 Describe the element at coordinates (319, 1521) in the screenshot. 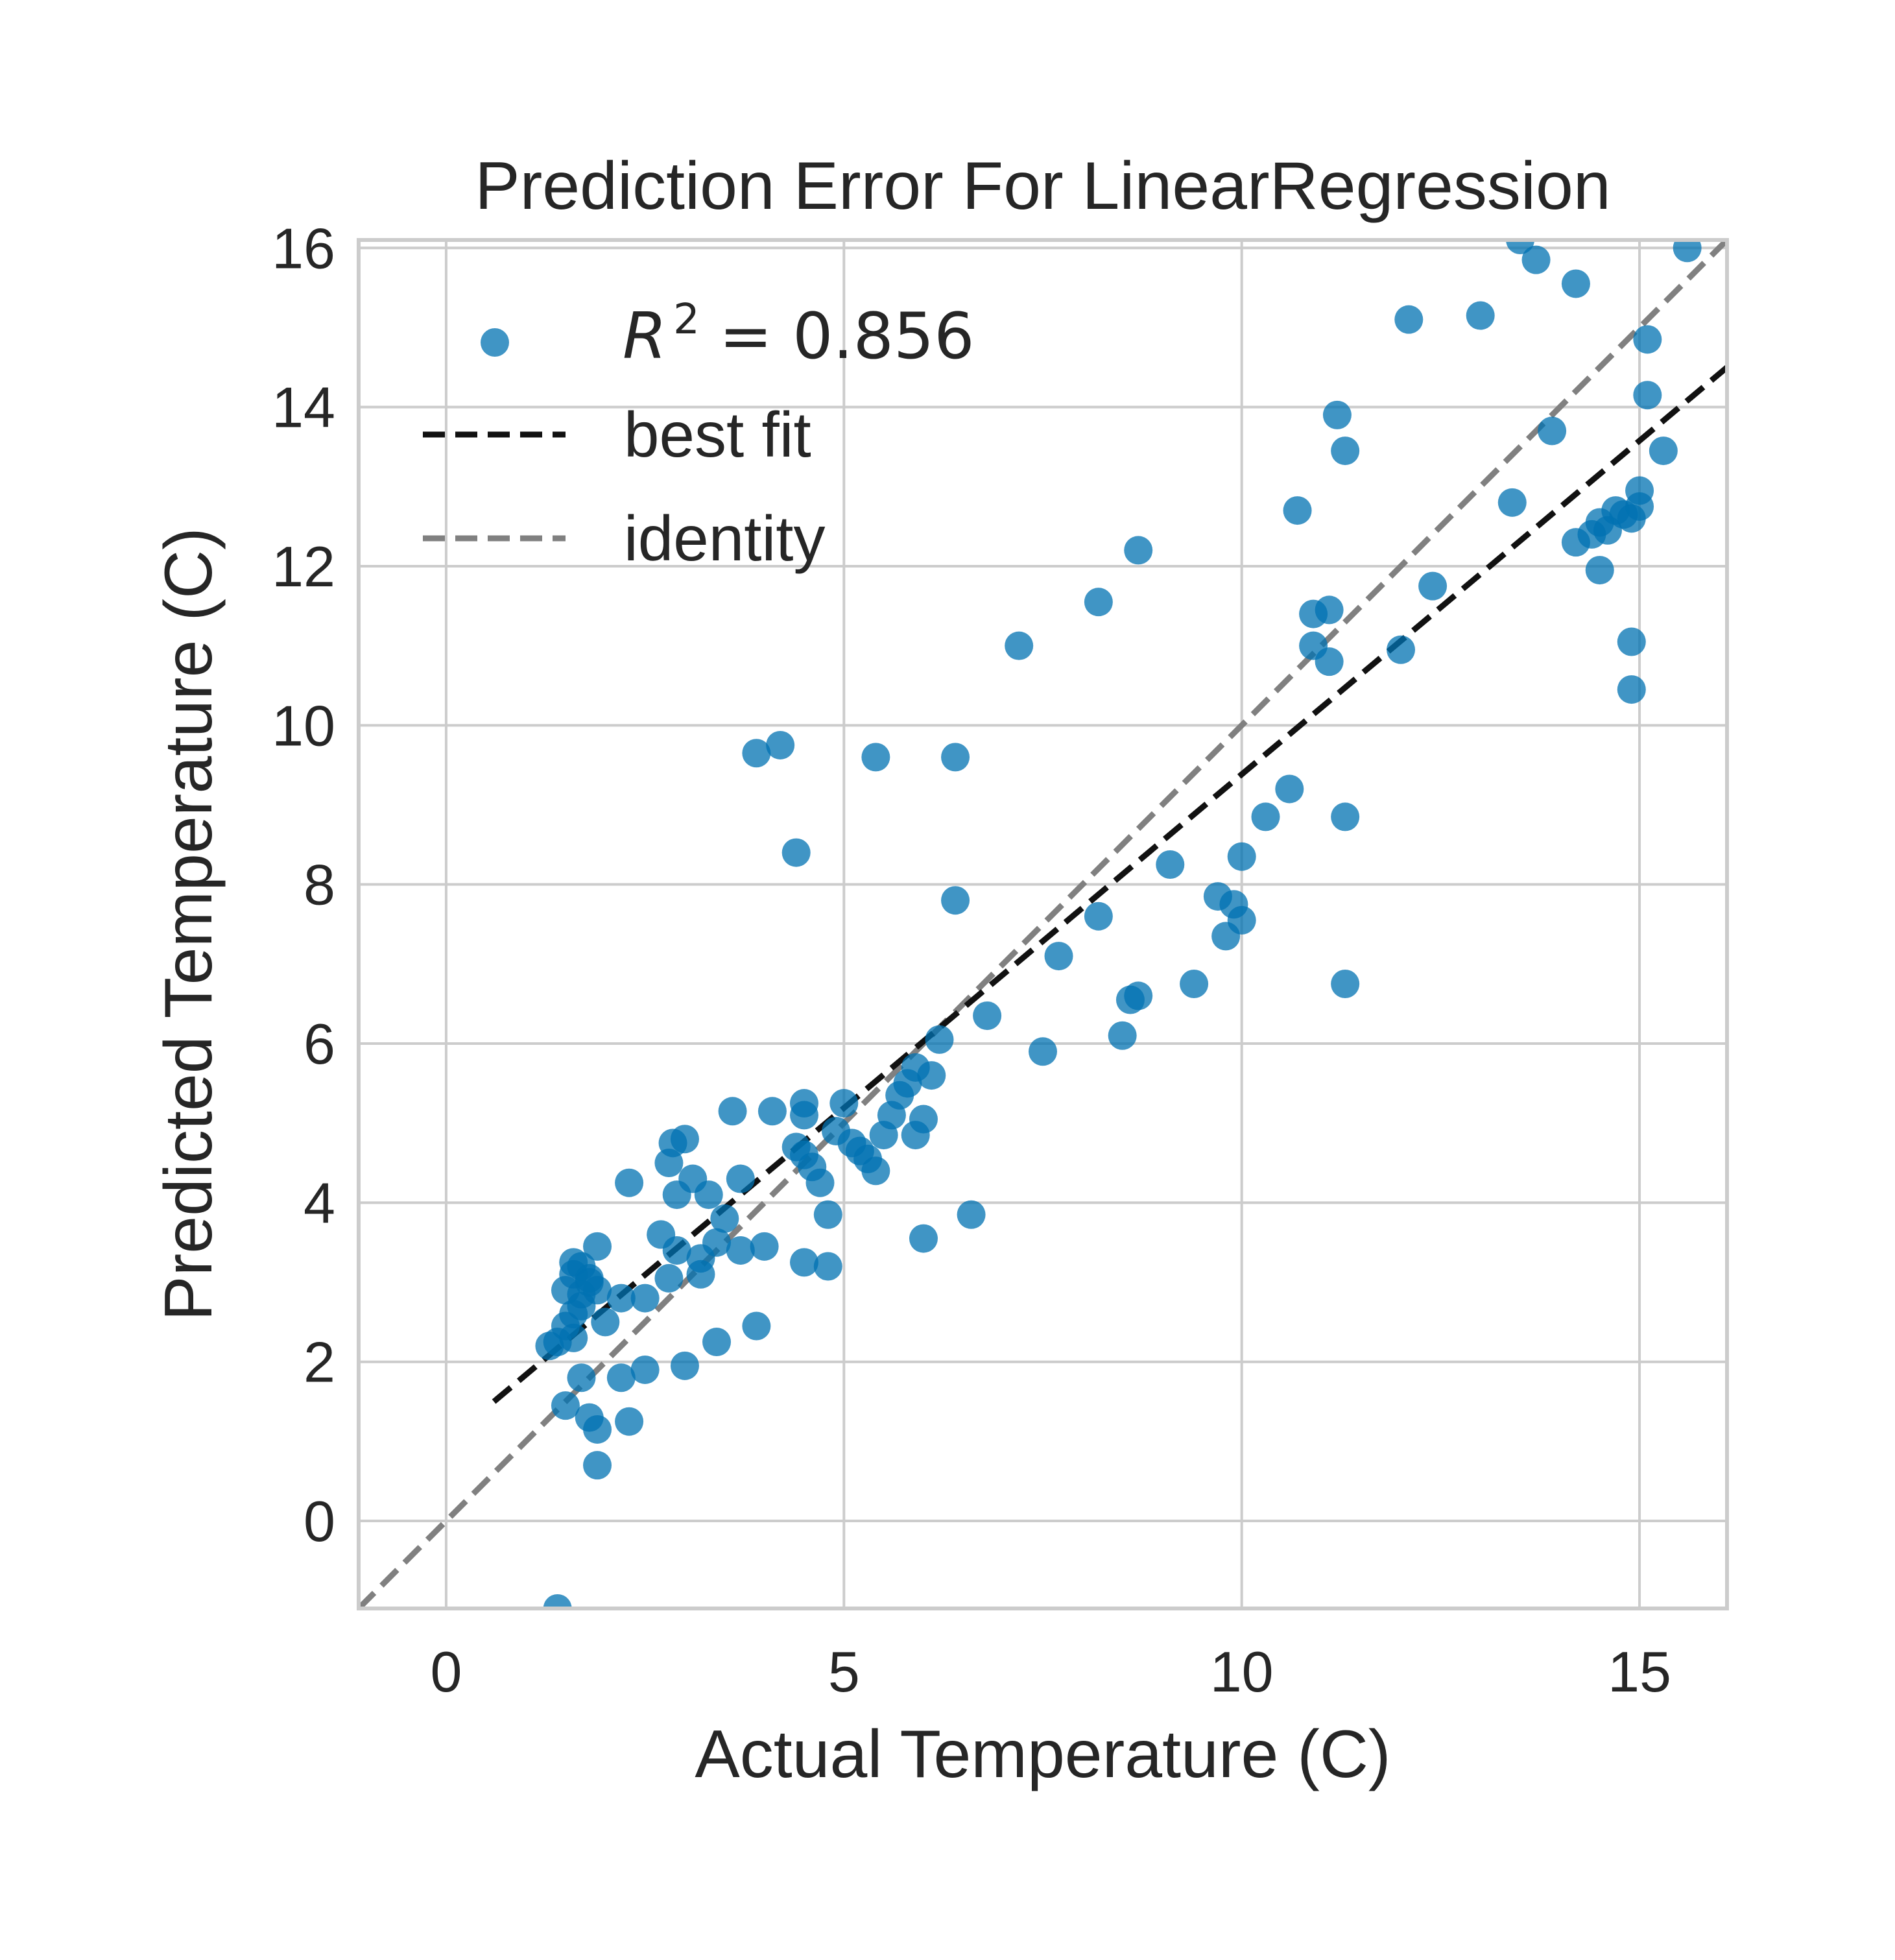

I see `y-tick-label: 0` at that location.